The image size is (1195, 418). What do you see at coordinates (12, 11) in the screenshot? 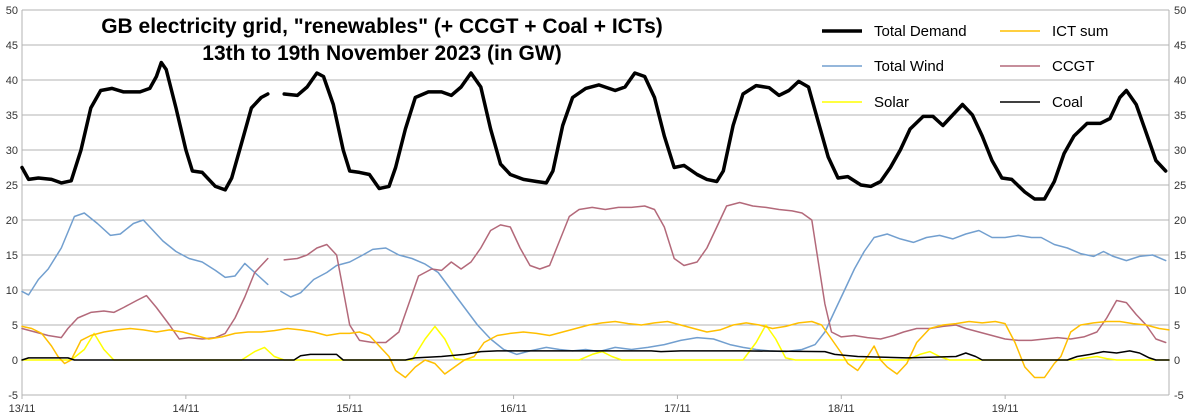
I see `y-tick-label-left: 50` at bounding box center [12, 11].